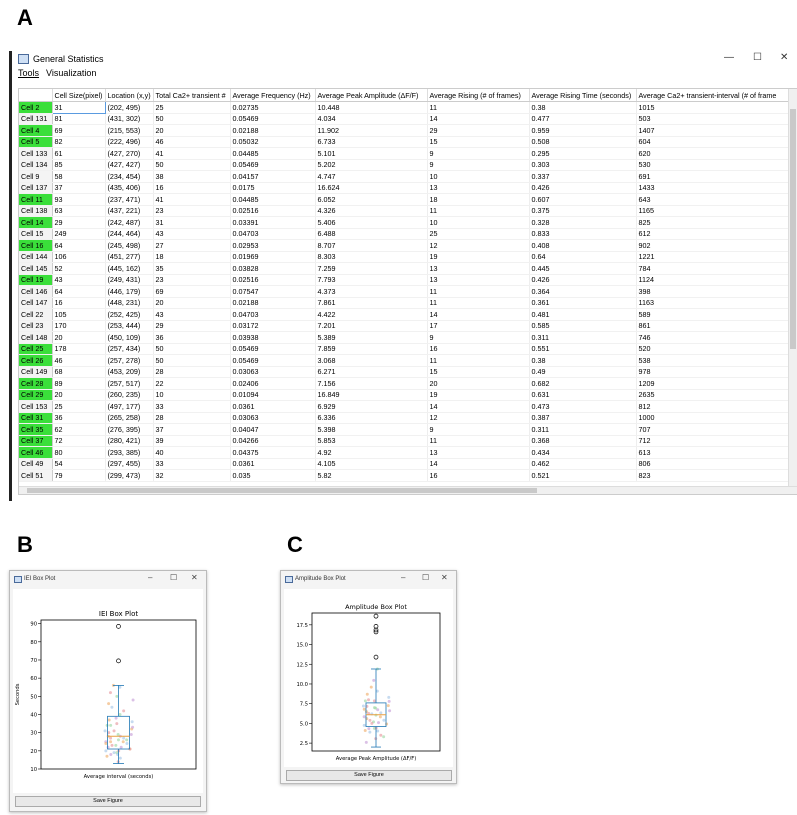  Describe the element at coordinates (282, 490) in the screenshot. I see `scroll-thumb` at that location.